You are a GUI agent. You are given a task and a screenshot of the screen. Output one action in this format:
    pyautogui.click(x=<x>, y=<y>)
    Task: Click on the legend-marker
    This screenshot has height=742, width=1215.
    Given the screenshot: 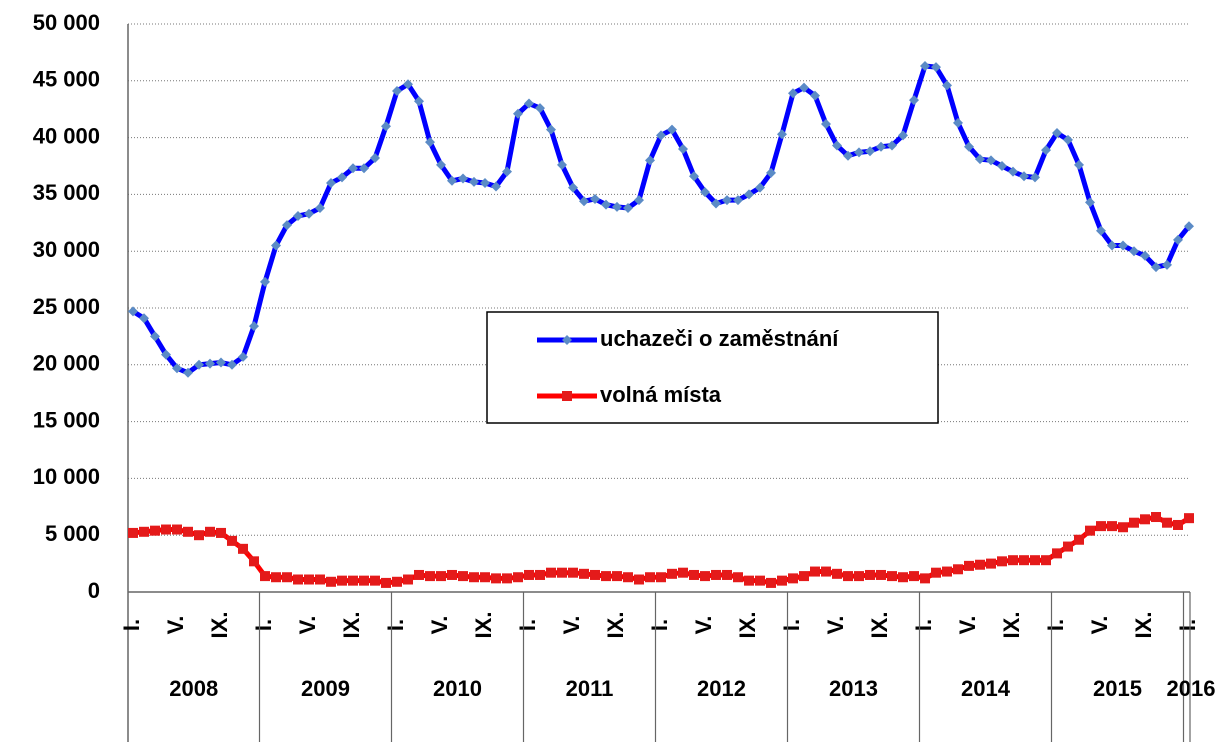 What is the action you would take?
    pyautogui.click(x=567, y=396)
    